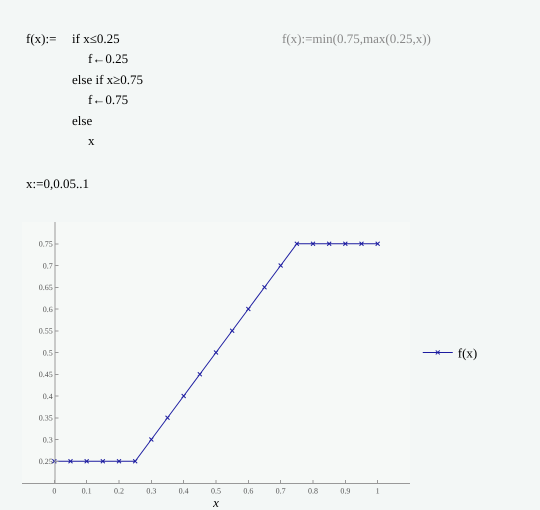 Image resolution: width=540 pixels, height=510 pixels. I want to click on x-tick-label: 0.1, so click(87, 491).